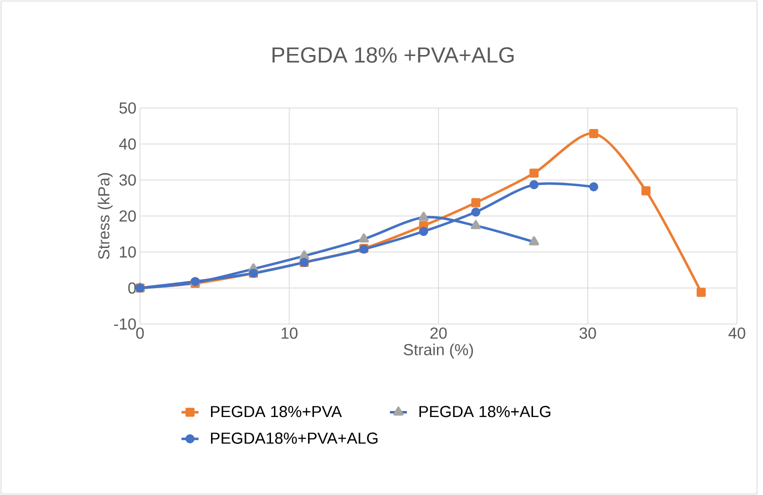 The height and width of the screenshot is (495, 763). I want to click on y-tick-label: 50, so click(127, 108).